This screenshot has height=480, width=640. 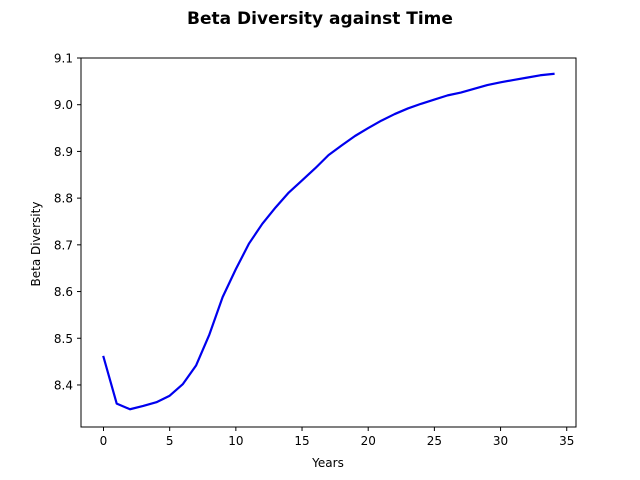 What do you see at coordinates (63, 152) in the screenshot?
I see `y-tick-label: 8.9` at bounding box center [63, 152].